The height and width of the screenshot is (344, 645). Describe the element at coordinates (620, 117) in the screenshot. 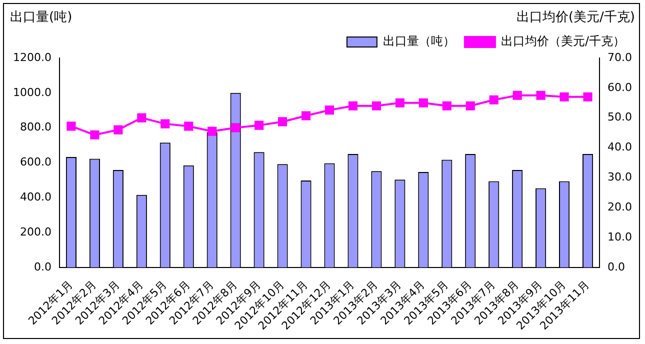

I see `y2-tick-label: 50.0` at that location.